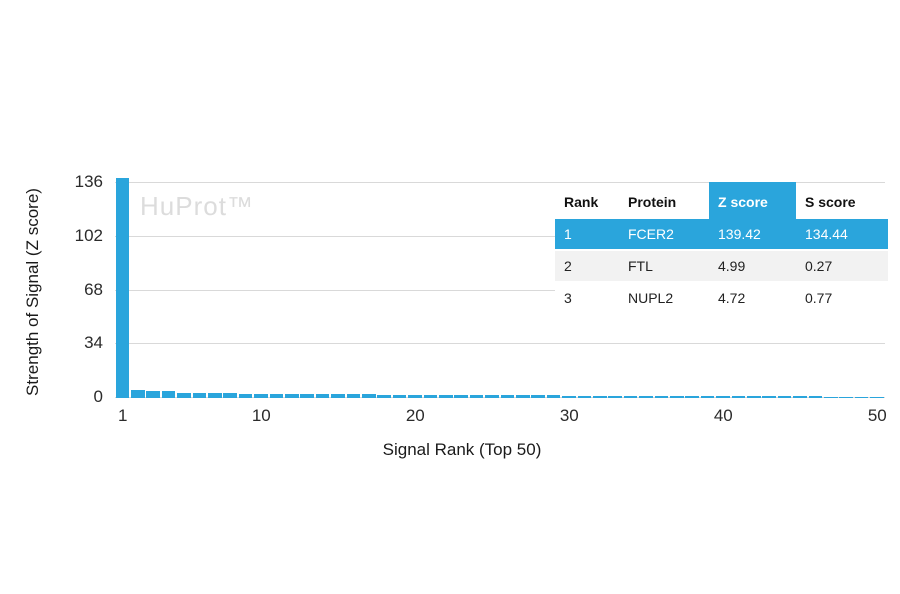  I want to click on y-tick-label: 136, so click(88, 182).